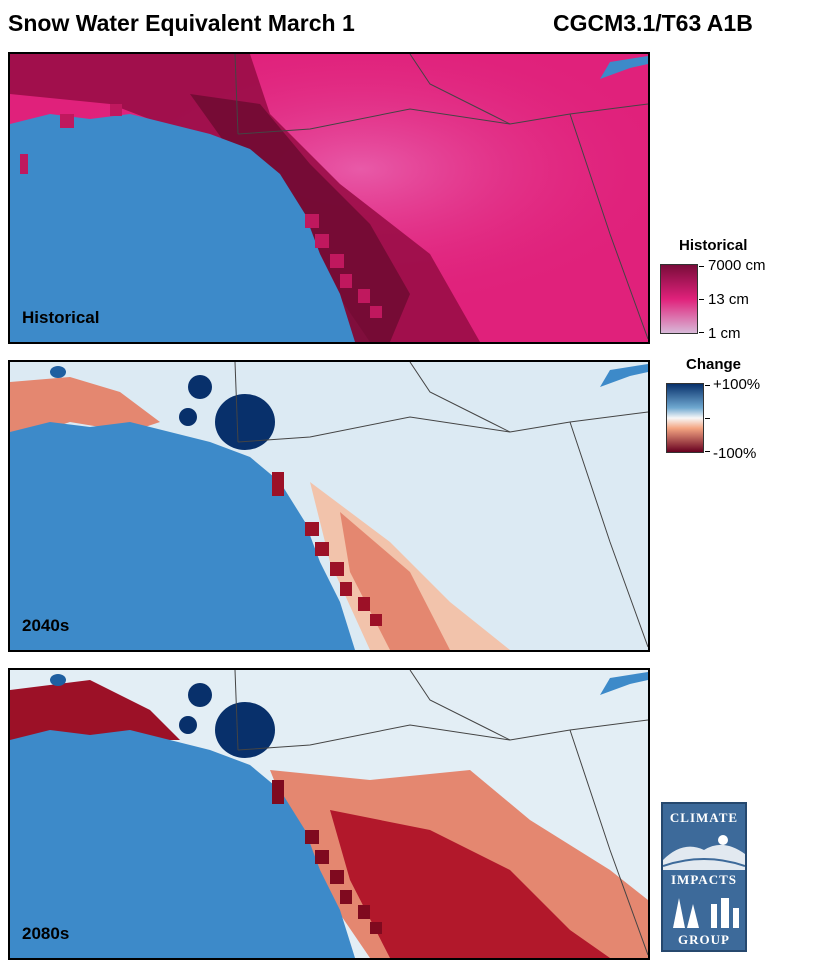  What do you see at coordinates (714, 364) in the screenshot?
I see `change-legend-title: Change` at bounding box center [714, 364].